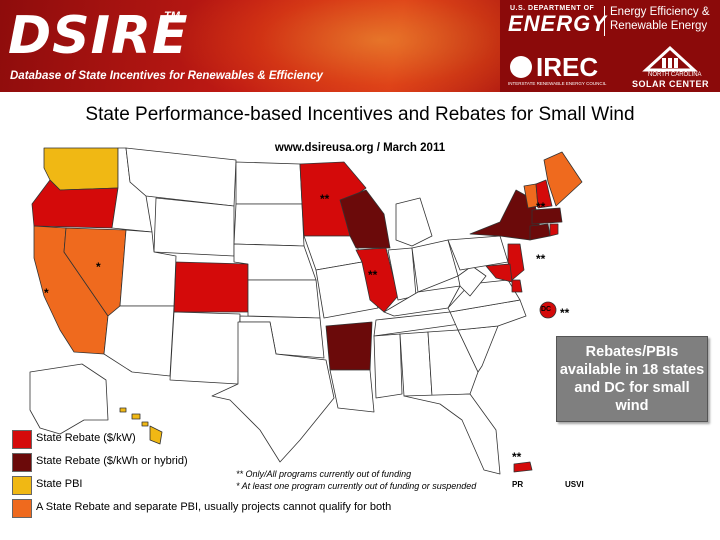  Describe the element at coordinates (112, 461) in the screenshot. I see `legend-label: State Rebate ($/kWh or hybrid)` at that location.